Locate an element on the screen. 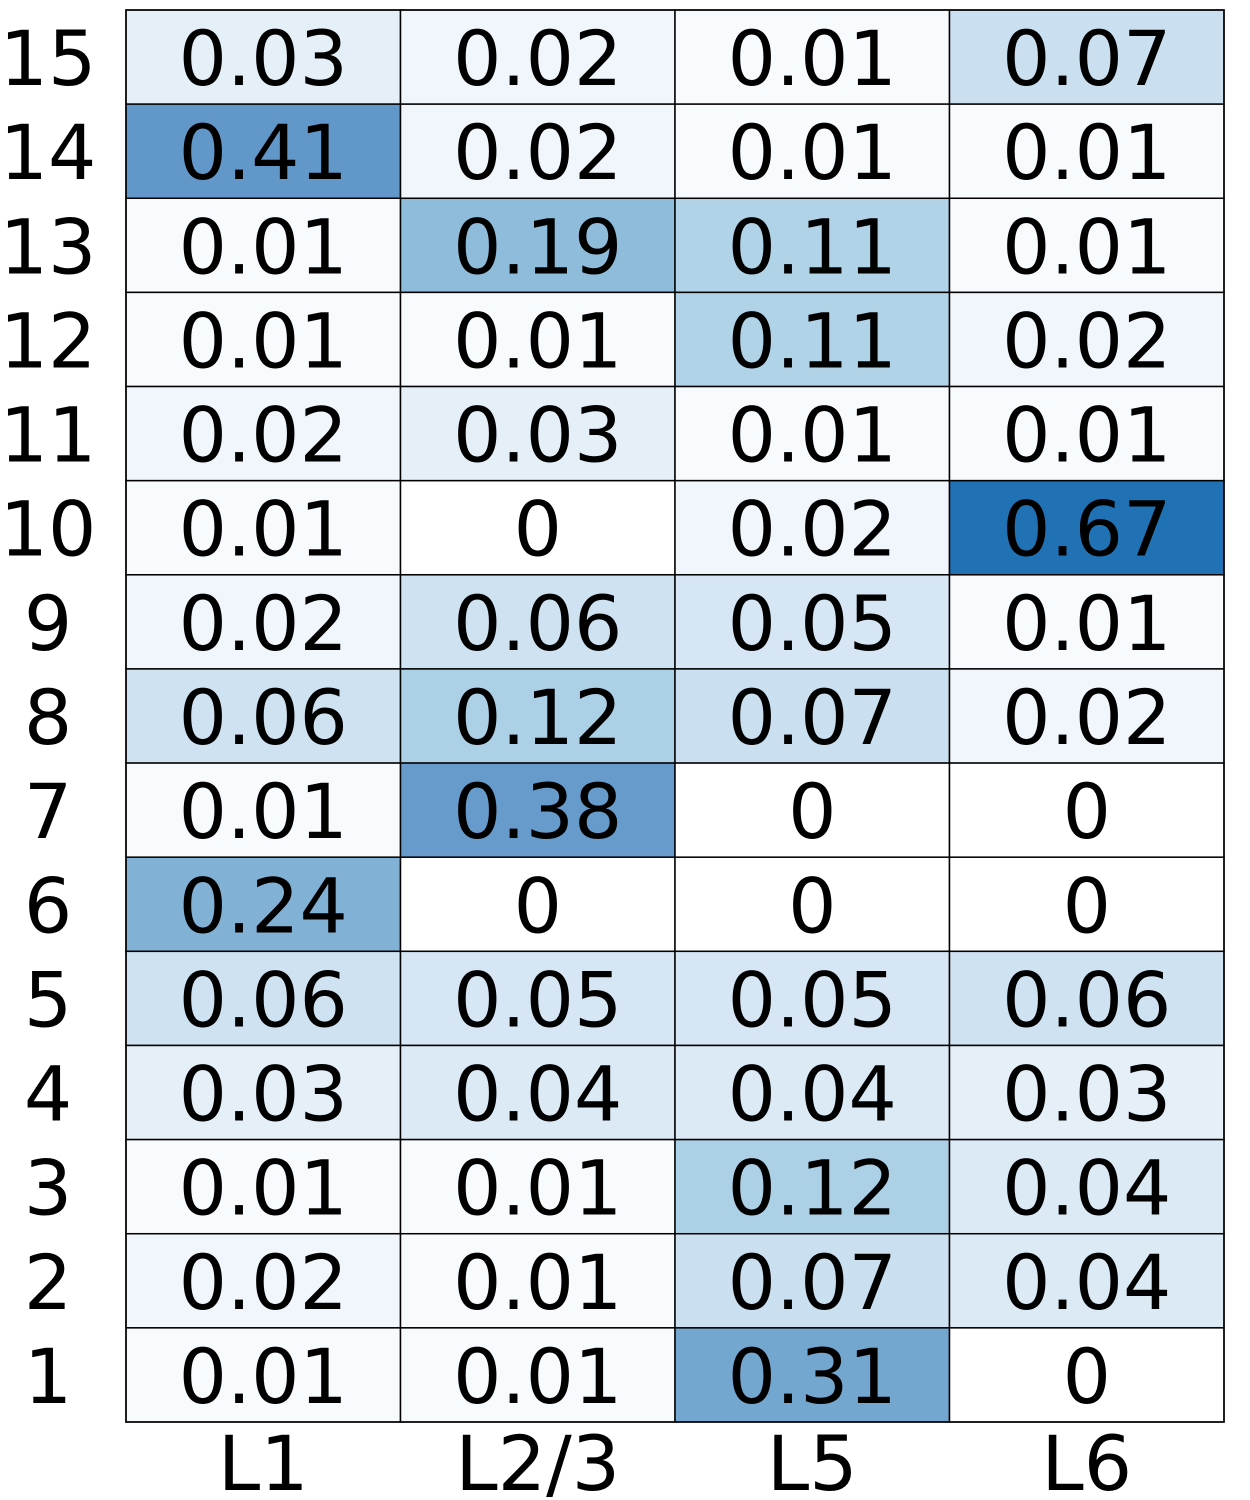 Image resolution: width=1250 pixels, height=1500 pixels. heatmap-cell-r6-L2/3 is located at coordinates (537, 904).